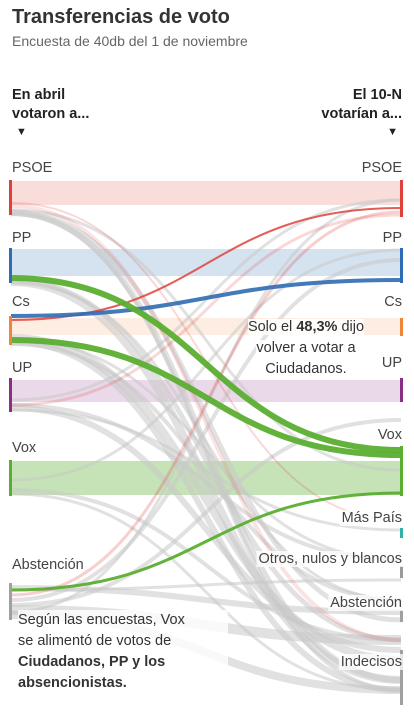  I want to click on chart-title: Transferencias de voto, so click(121, 17).